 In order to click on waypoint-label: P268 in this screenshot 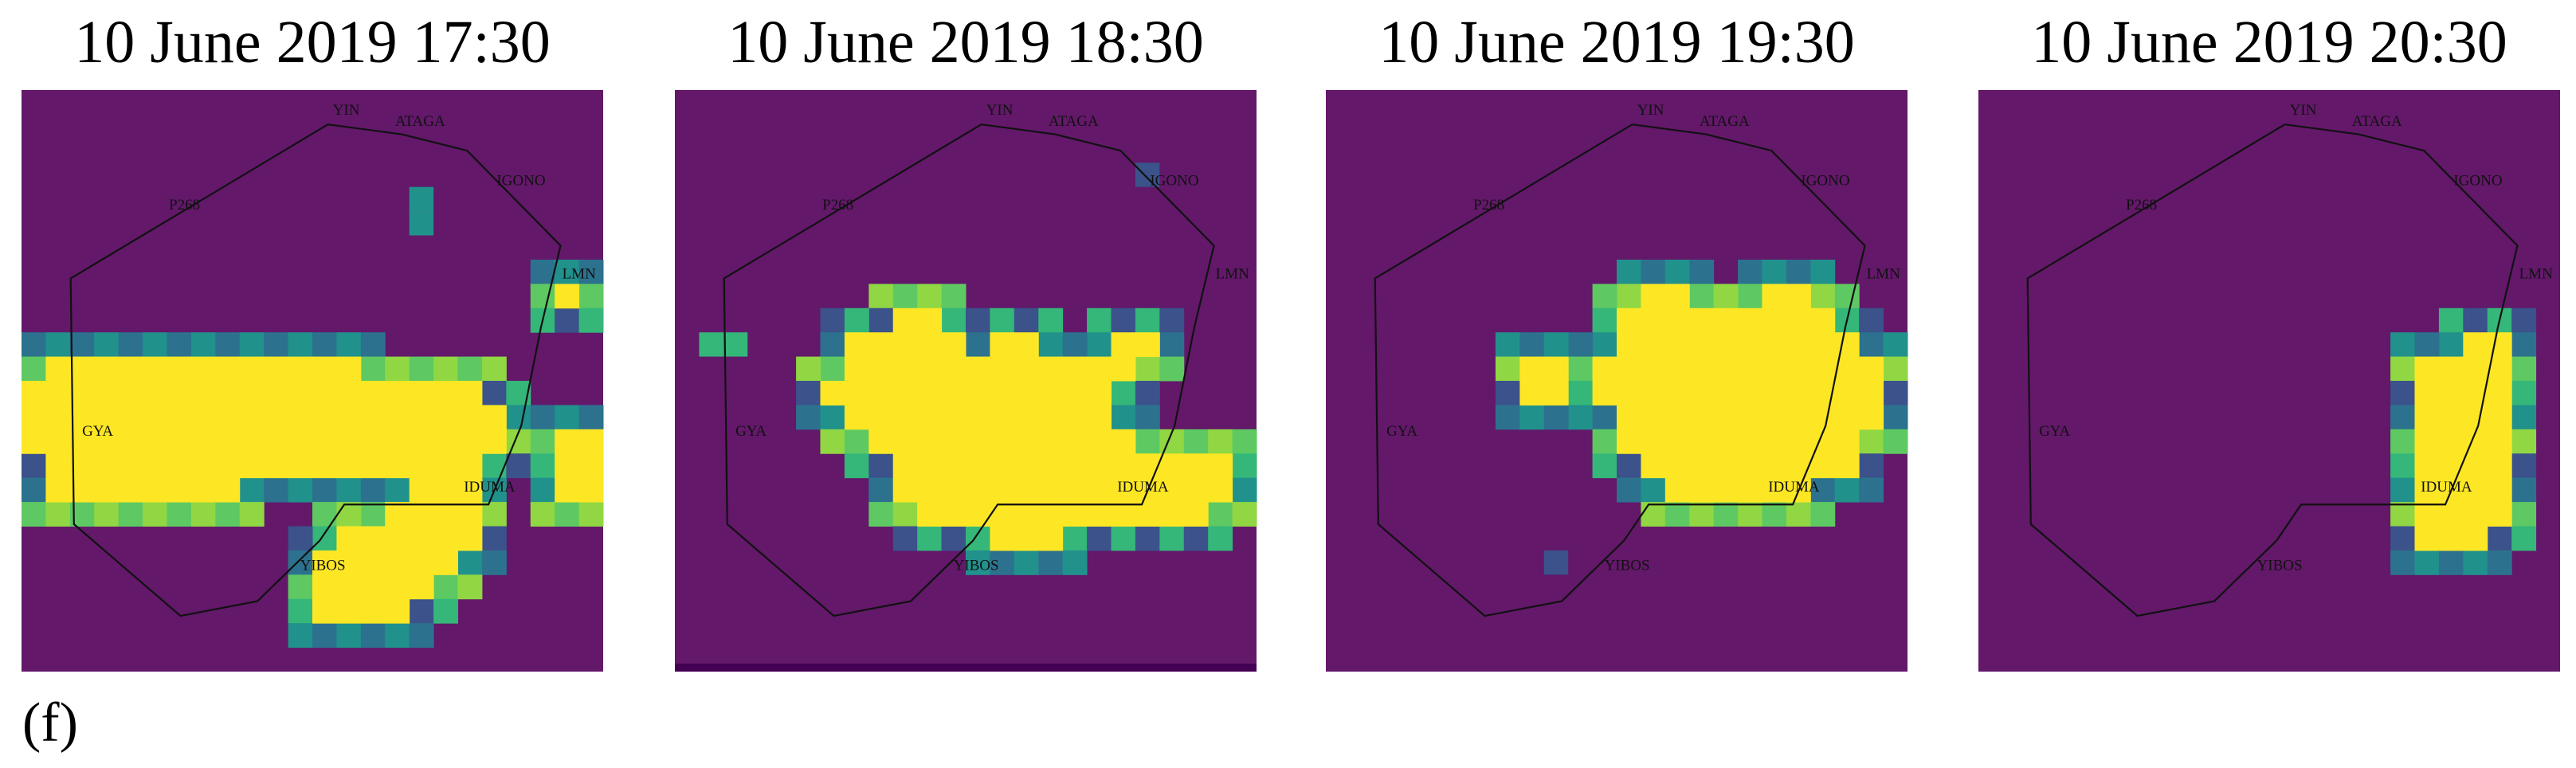, I will do `click(184, 205)`.